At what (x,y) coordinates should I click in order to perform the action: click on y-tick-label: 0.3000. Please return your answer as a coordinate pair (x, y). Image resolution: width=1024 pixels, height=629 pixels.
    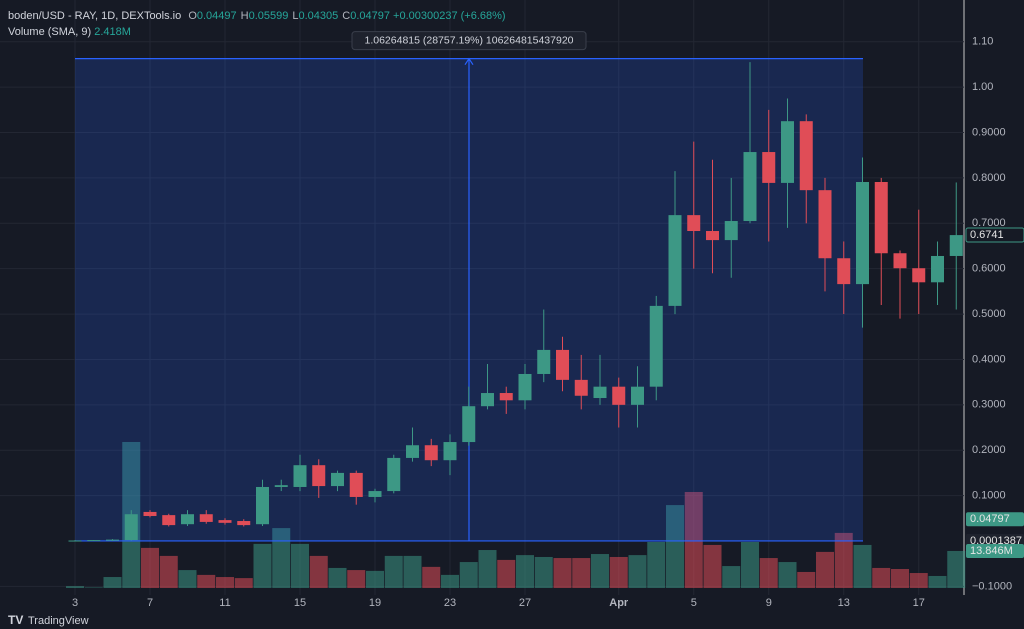
    Looking at the image, I should click on (989, 405).